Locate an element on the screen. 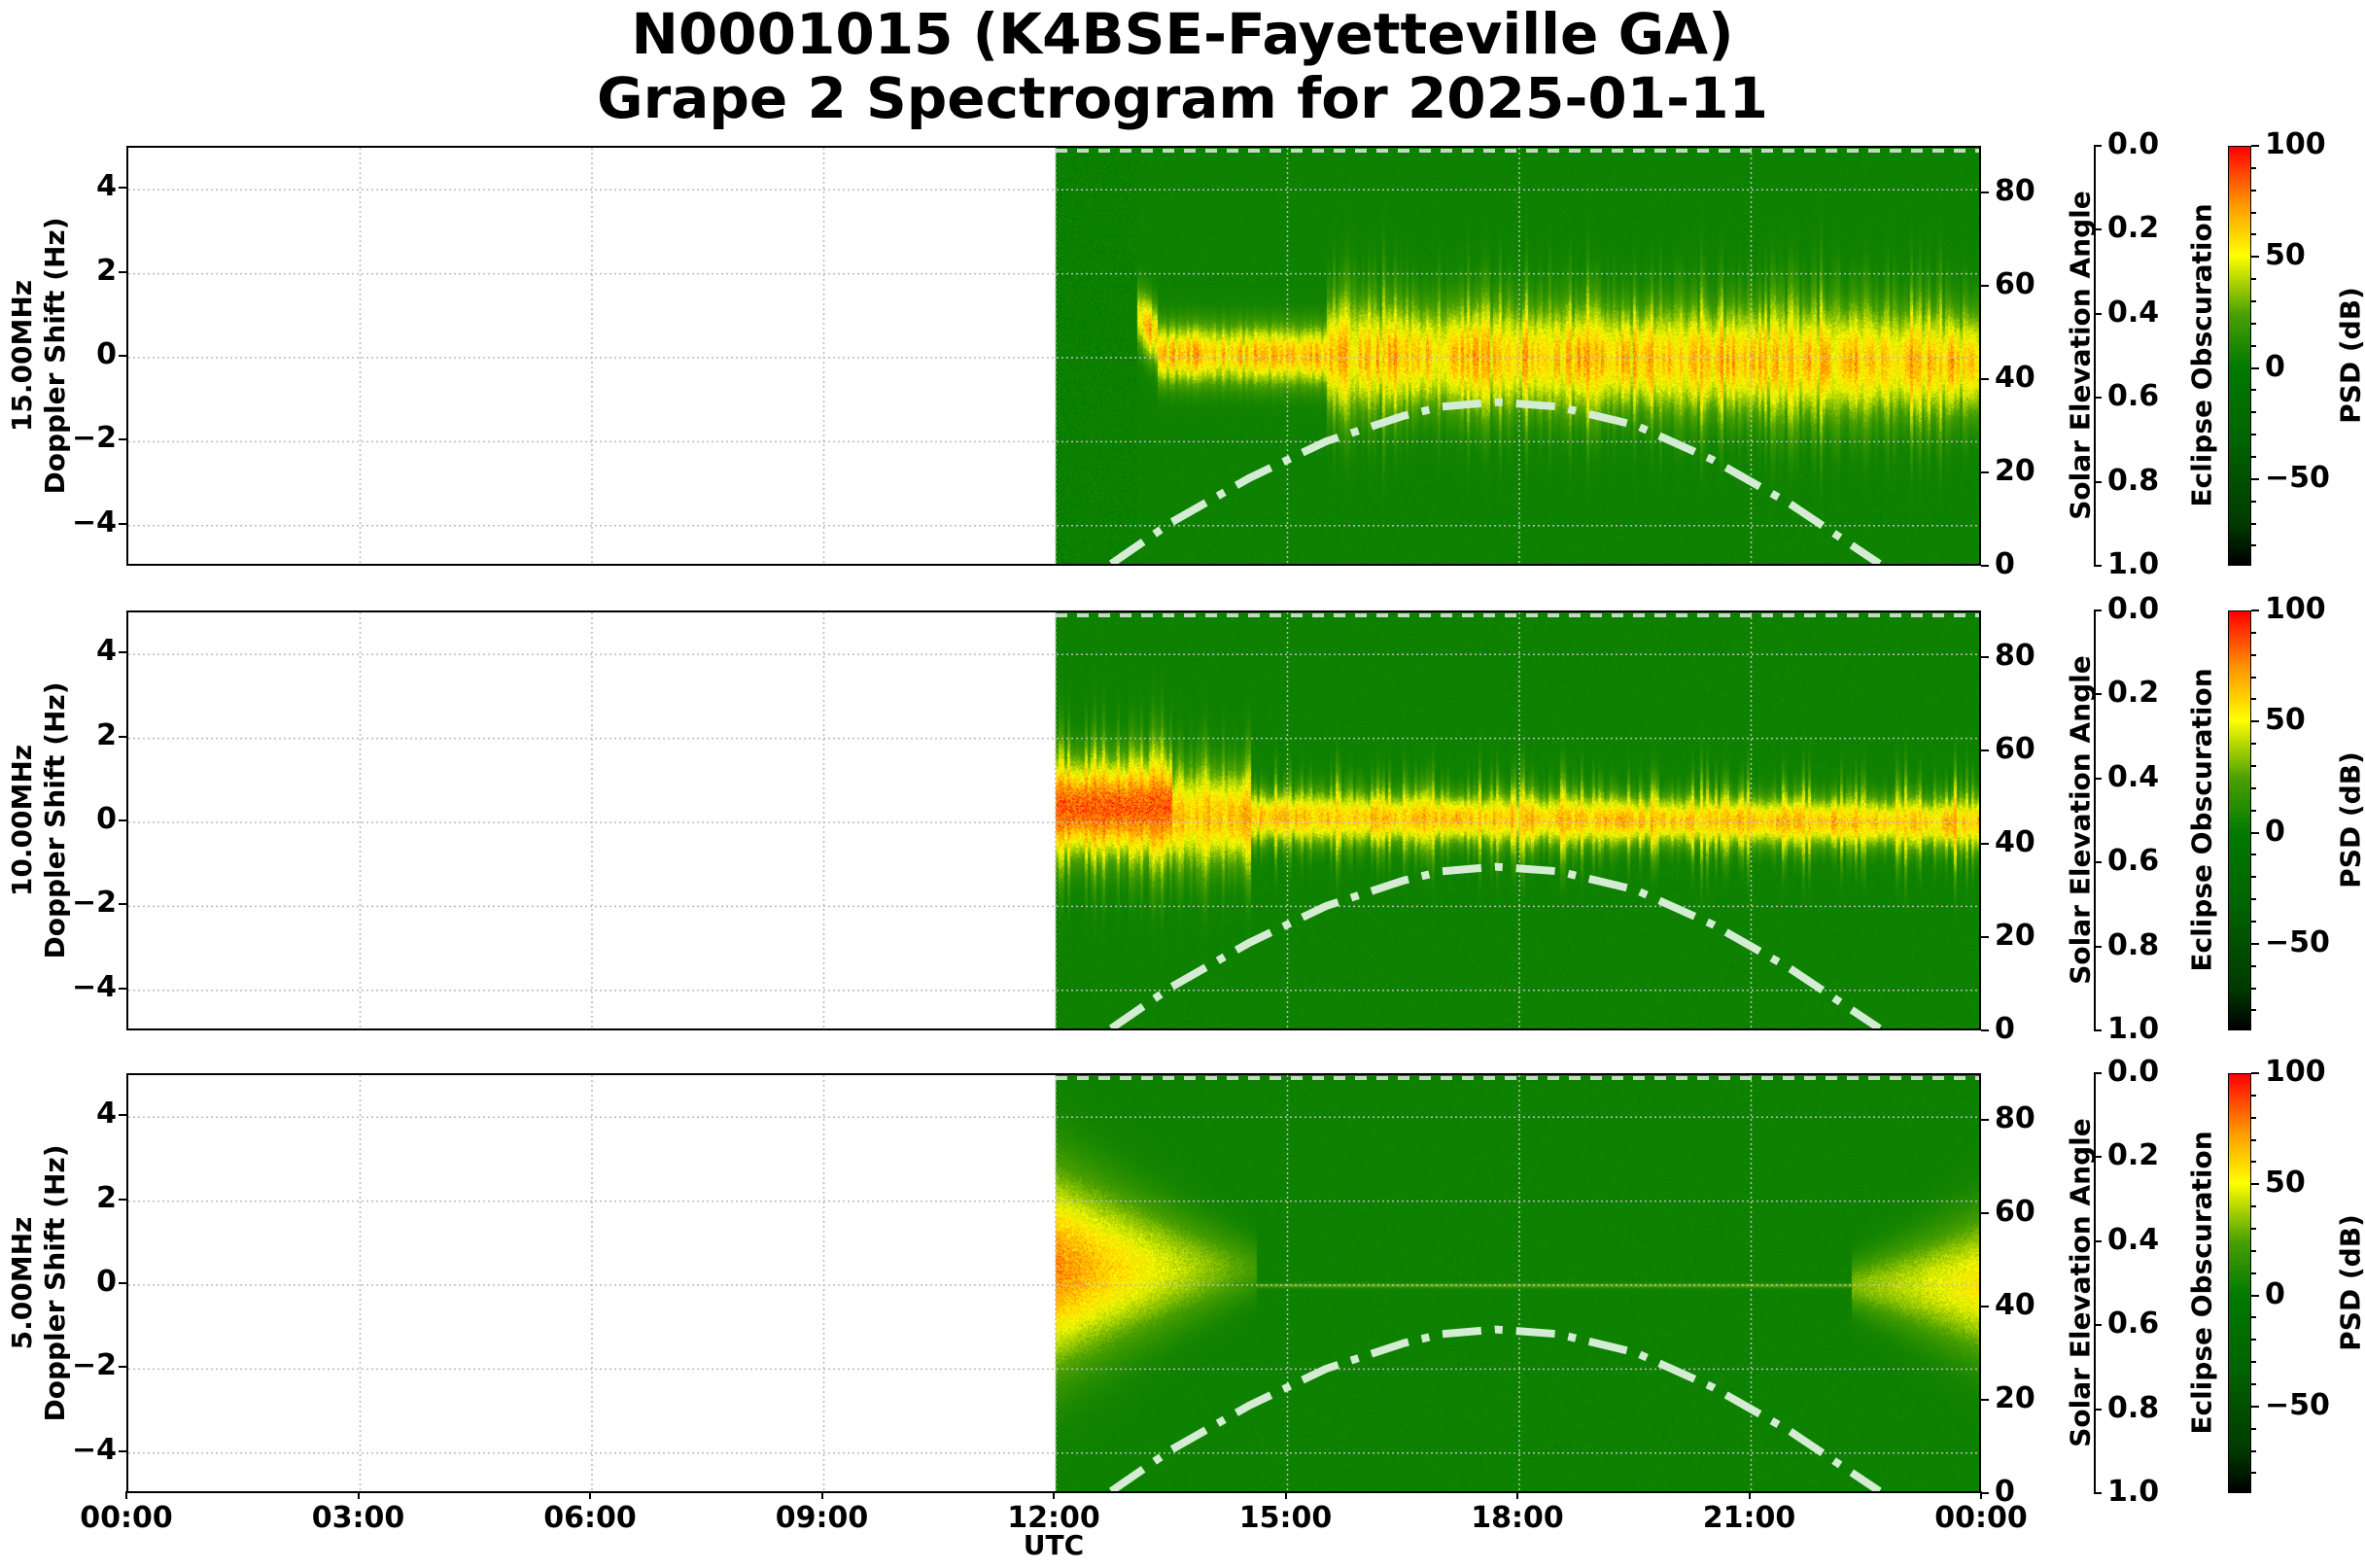  y-tick-label: −2 is located at coordinates (94, 1365).